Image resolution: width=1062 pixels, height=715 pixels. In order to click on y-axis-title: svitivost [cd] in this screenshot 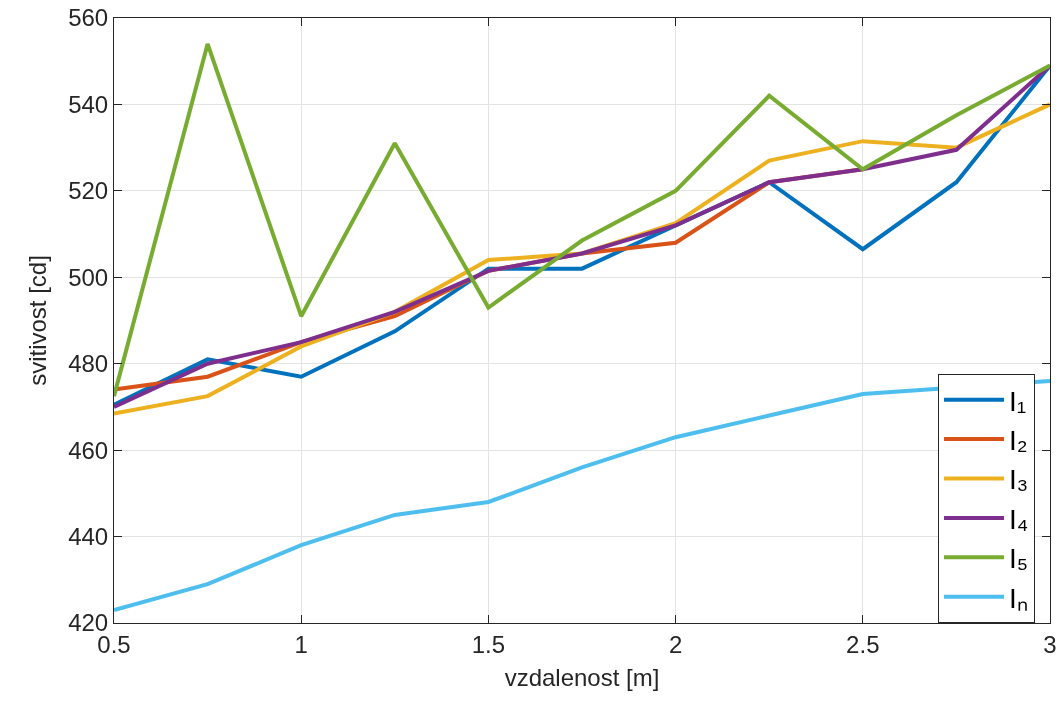, I will do `click(38, 320)`.